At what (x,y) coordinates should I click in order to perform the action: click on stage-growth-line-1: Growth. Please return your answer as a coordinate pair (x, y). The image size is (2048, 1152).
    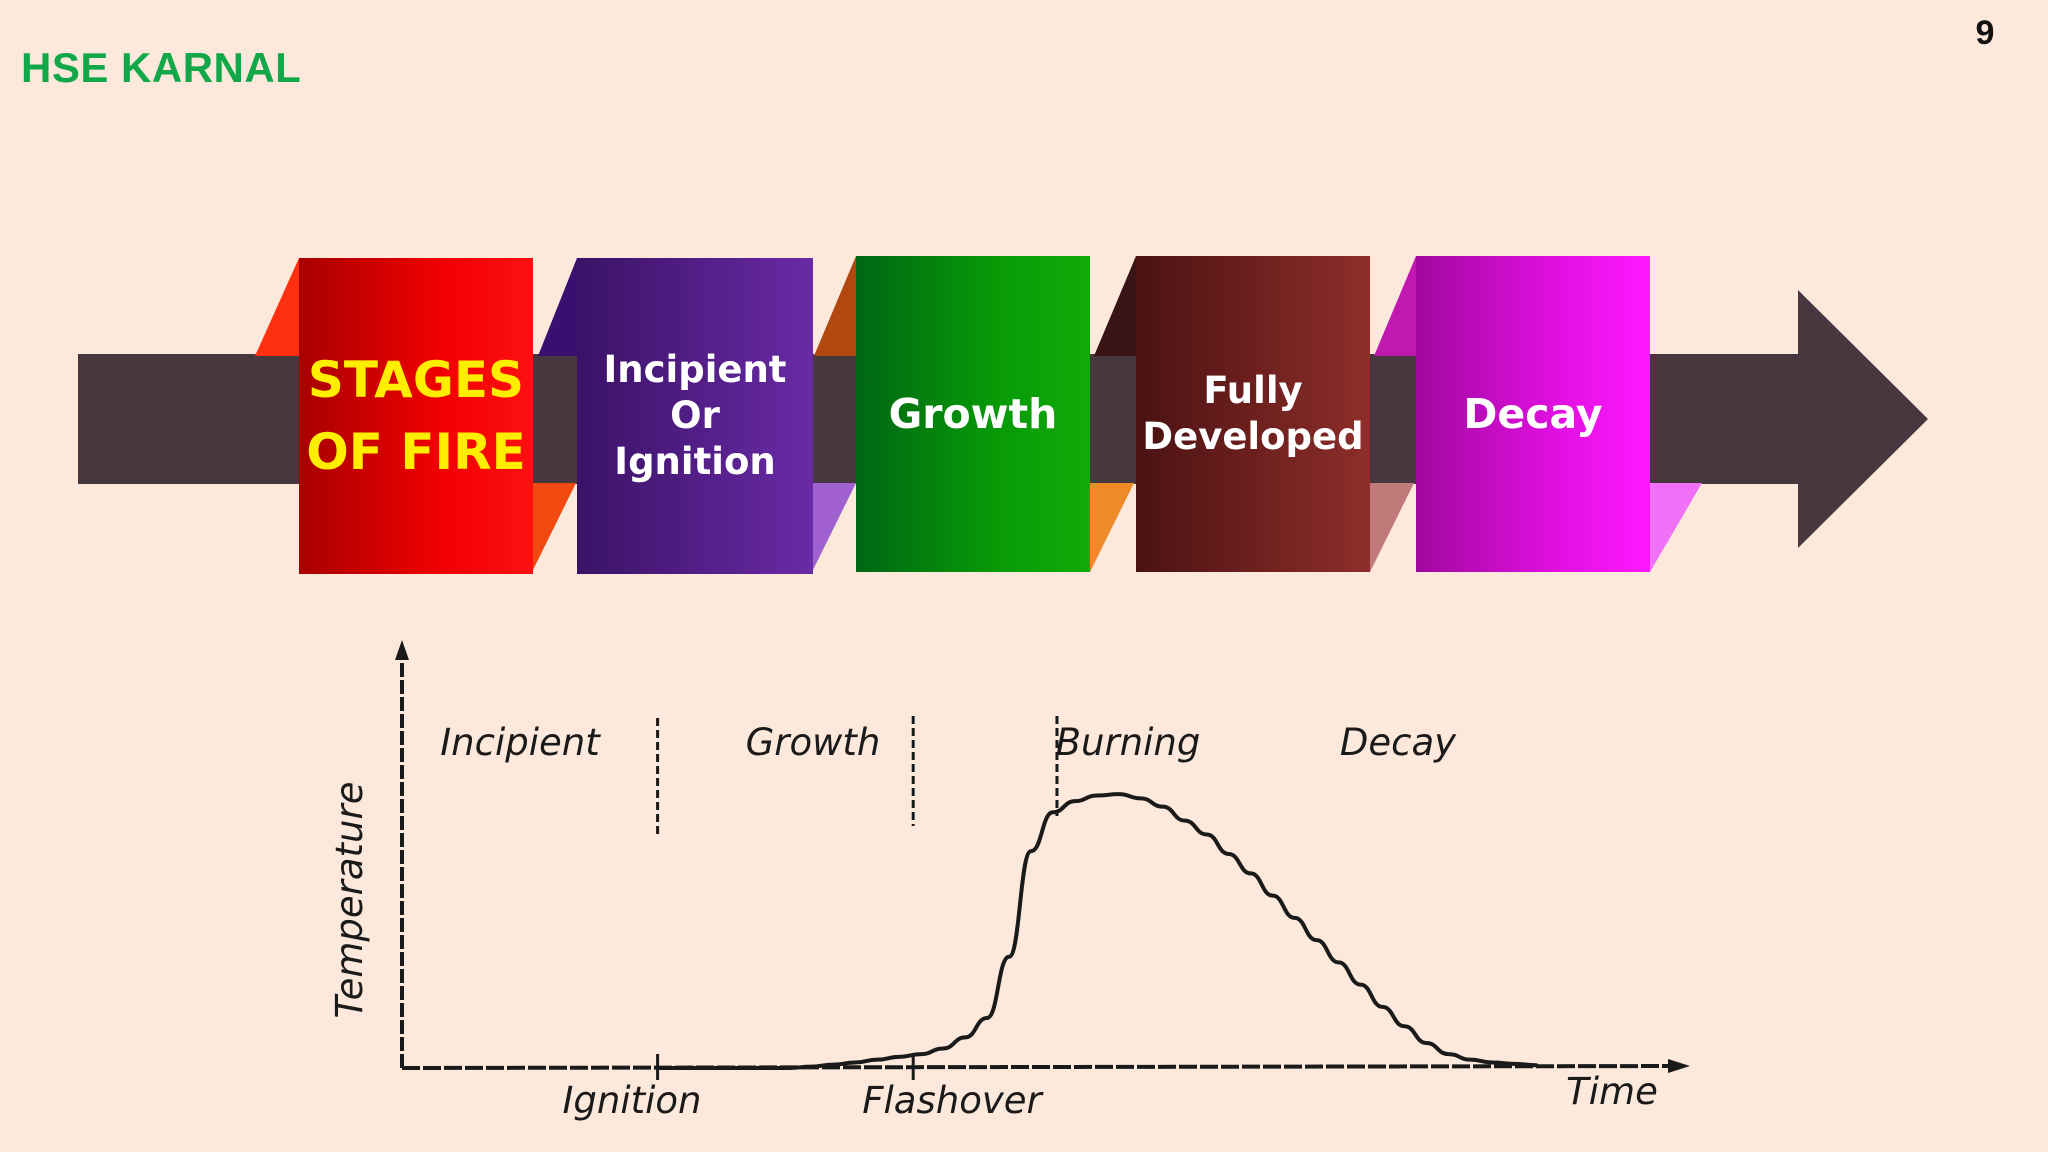
    Looking at the image, I should click on (973, 414).